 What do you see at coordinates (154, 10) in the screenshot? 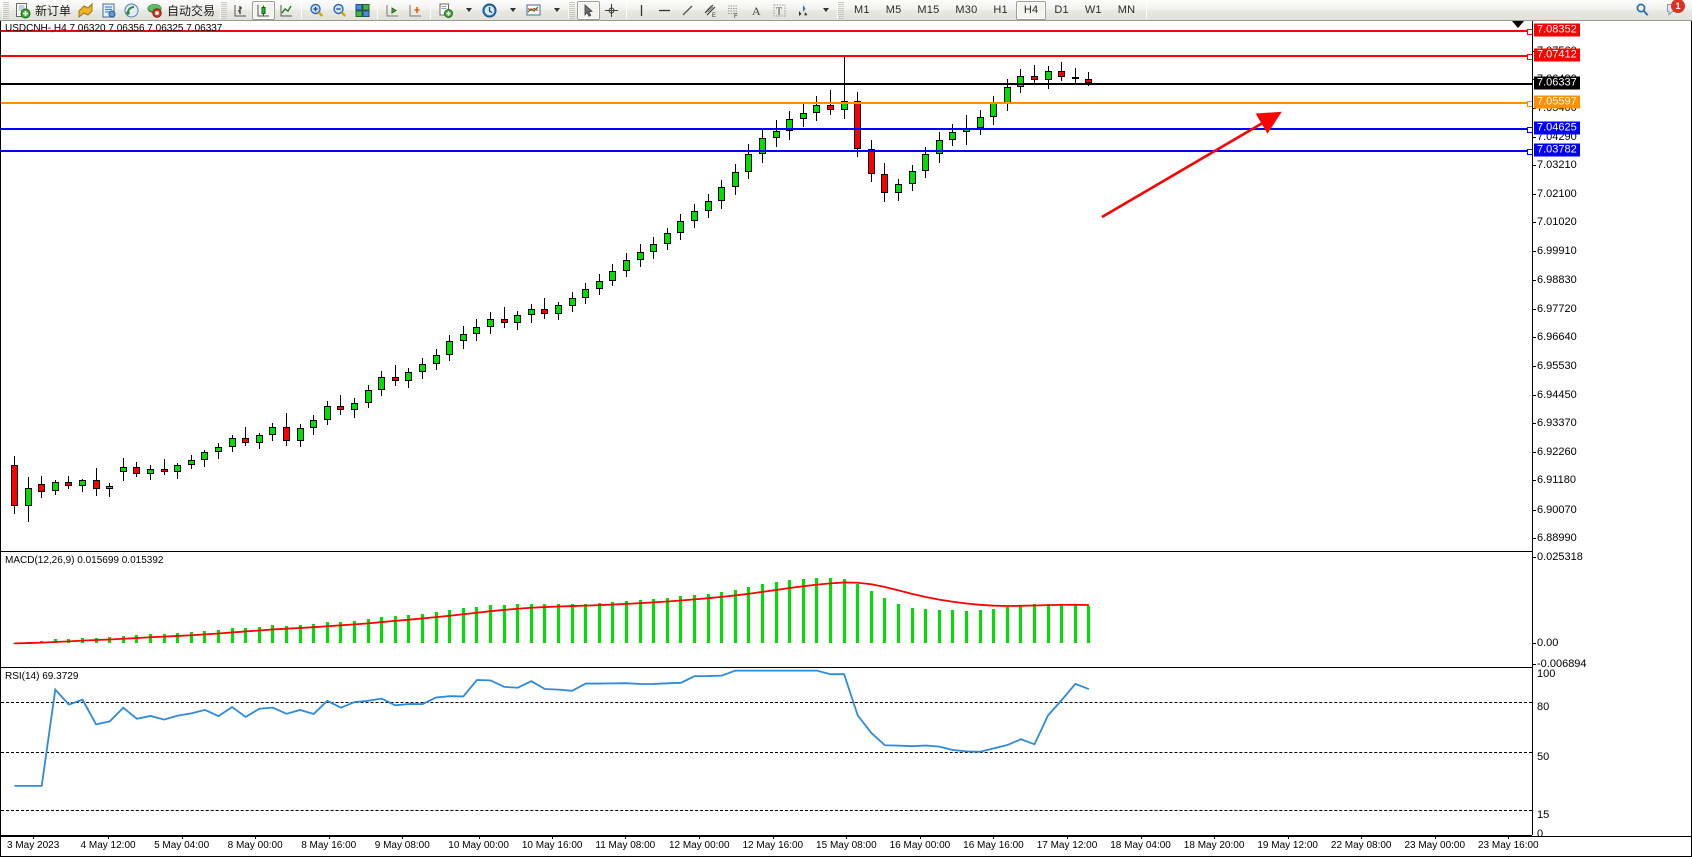
I see `autotrading-icon` at bounding box center [154, 10].